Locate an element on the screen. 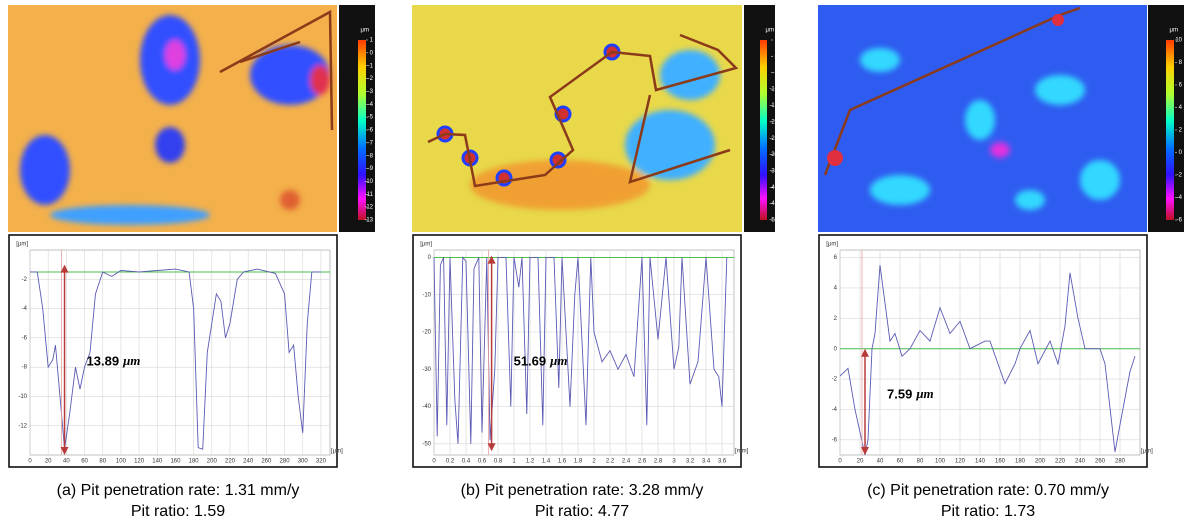 The height and width of the screenshot is (527, 1186). x-tick-label: 1 is located at coordinates (514, 462).